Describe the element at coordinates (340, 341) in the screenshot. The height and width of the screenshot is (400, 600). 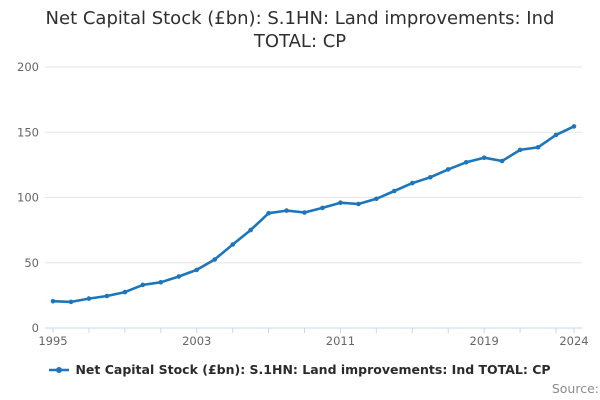
I see `x-axis-label: 2011` at that location.